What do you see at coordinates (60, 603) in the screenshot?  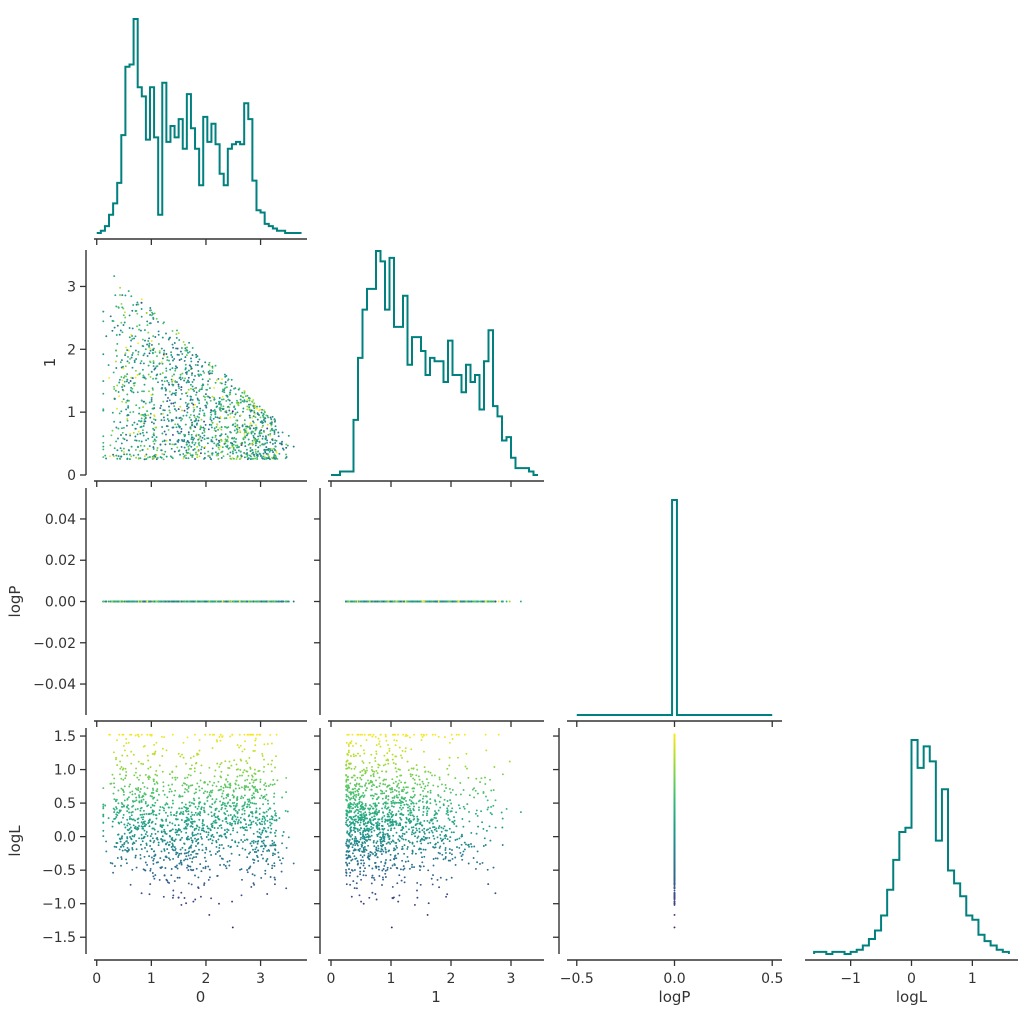 I see `y-tick-label: 0.00` at bounding box center [60, 603].